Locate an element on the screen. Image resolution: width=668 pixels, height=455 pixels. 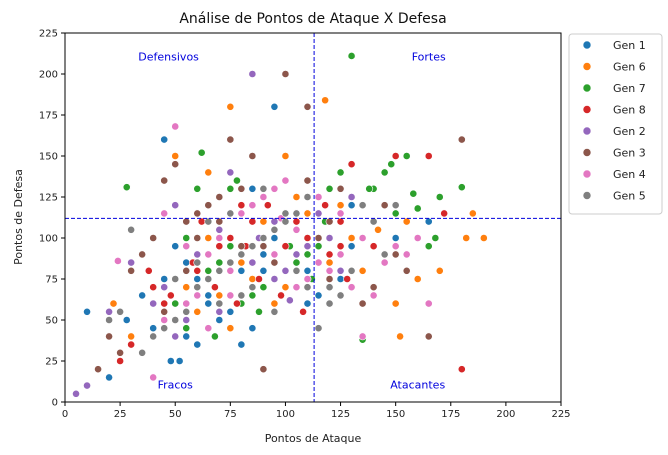
legend-label-2: Gen 7 is located at coordinates (629, 88).